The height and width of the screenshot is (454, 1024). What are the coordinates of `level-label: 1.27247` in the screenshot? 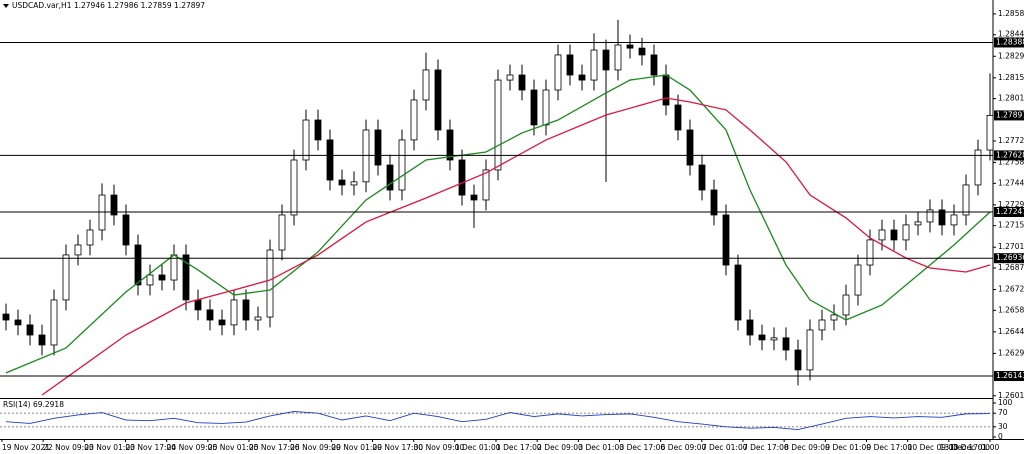 It's located at (1010, 211).